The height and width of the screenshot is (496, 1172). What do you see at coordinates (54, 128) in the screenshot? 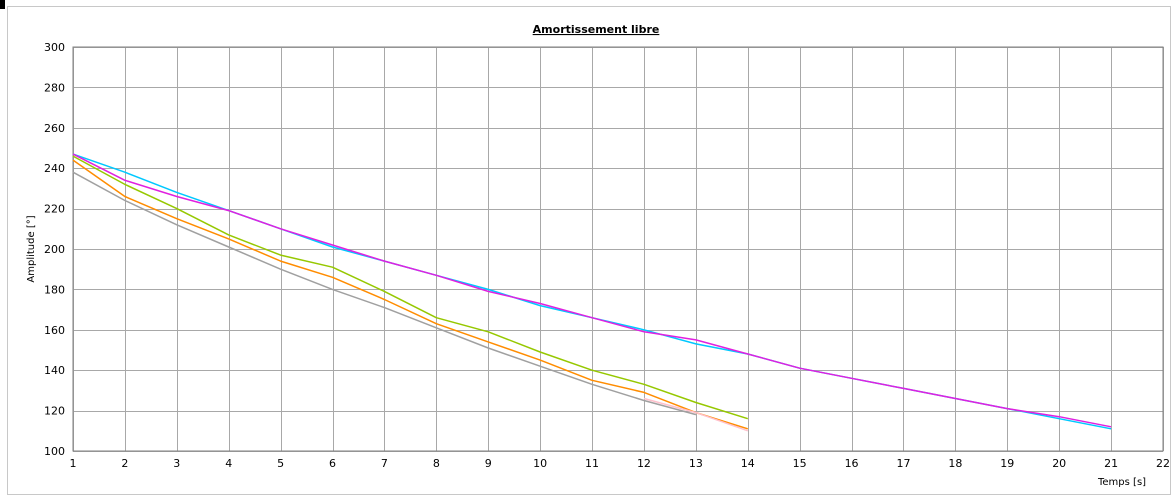
I see `y-tick-label: 260` at bounding box center [54, 128].